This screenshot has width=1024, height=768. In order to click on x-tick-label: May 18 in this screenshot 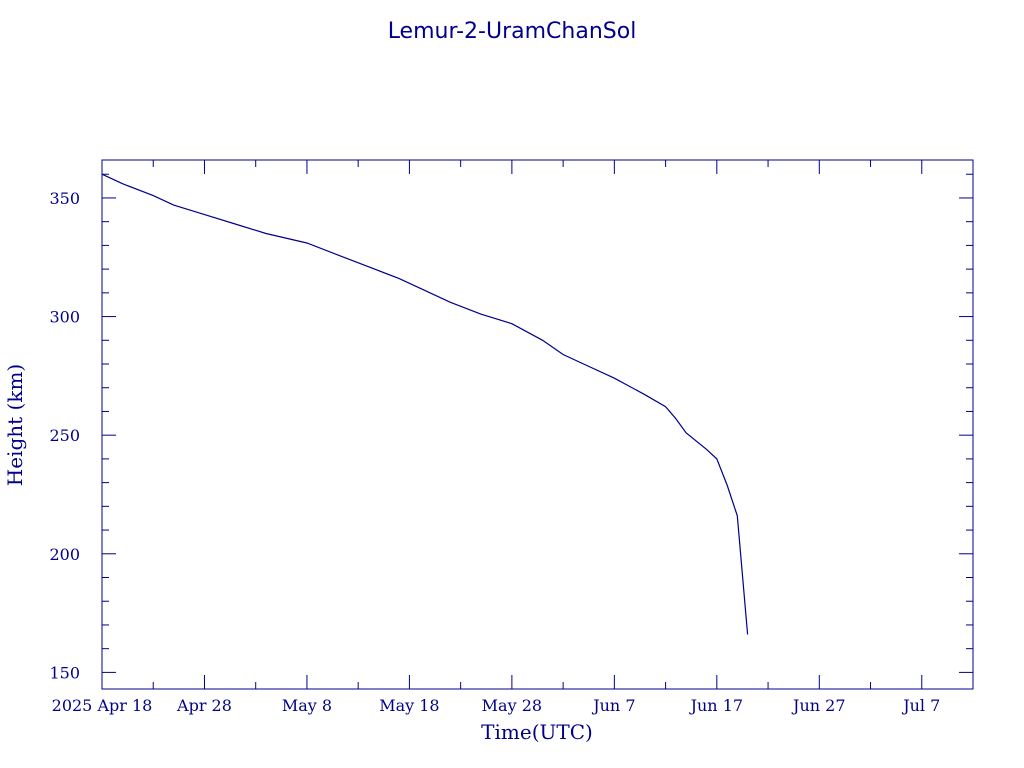, I will do `click(409, 705)`.